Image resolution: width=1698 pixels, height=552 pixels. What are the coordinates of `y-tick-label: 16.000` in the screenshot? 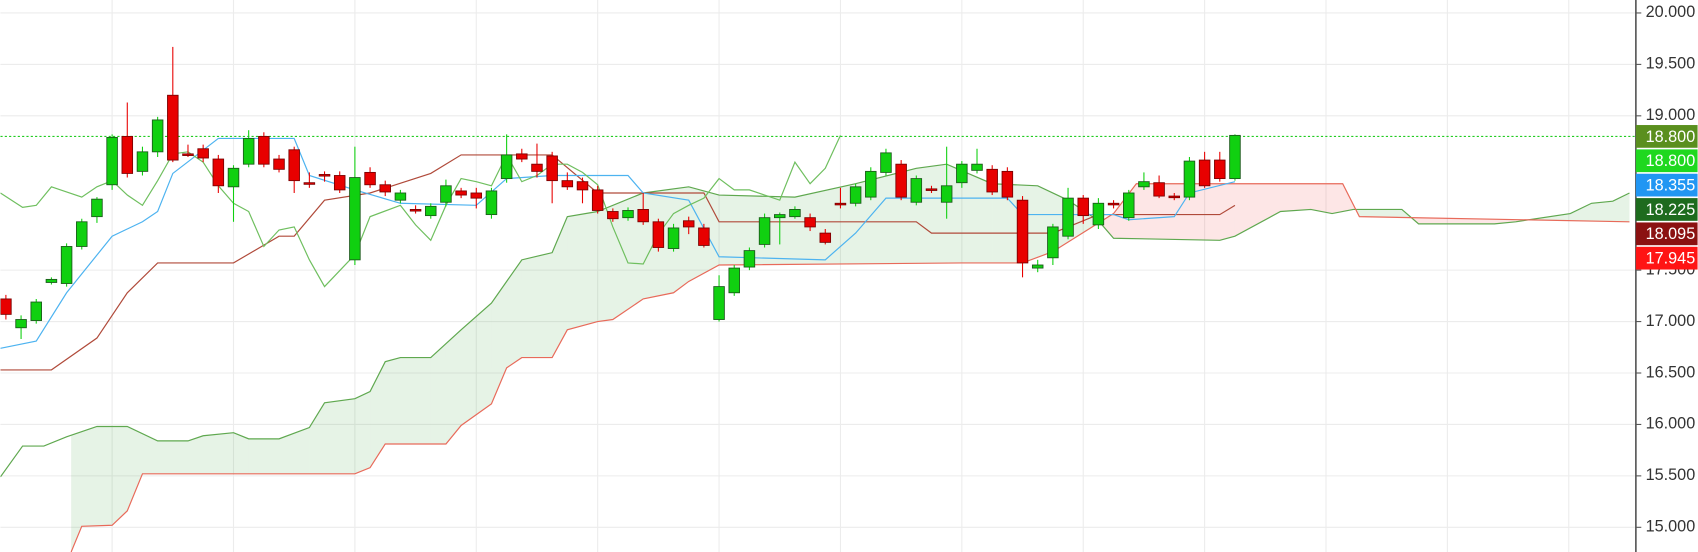 It's located at (1671, 424).